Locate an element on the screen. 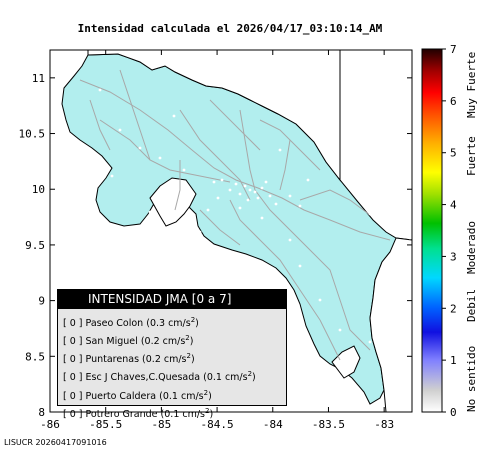  colorbar-tick-label: 7 is located at coordinates (453, 49).